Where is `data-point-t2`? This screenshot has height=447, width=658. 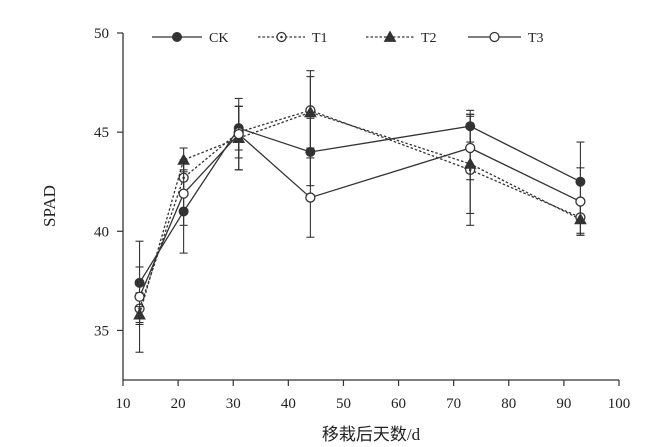
data-point-t2 is located at coordinates (310, 111).